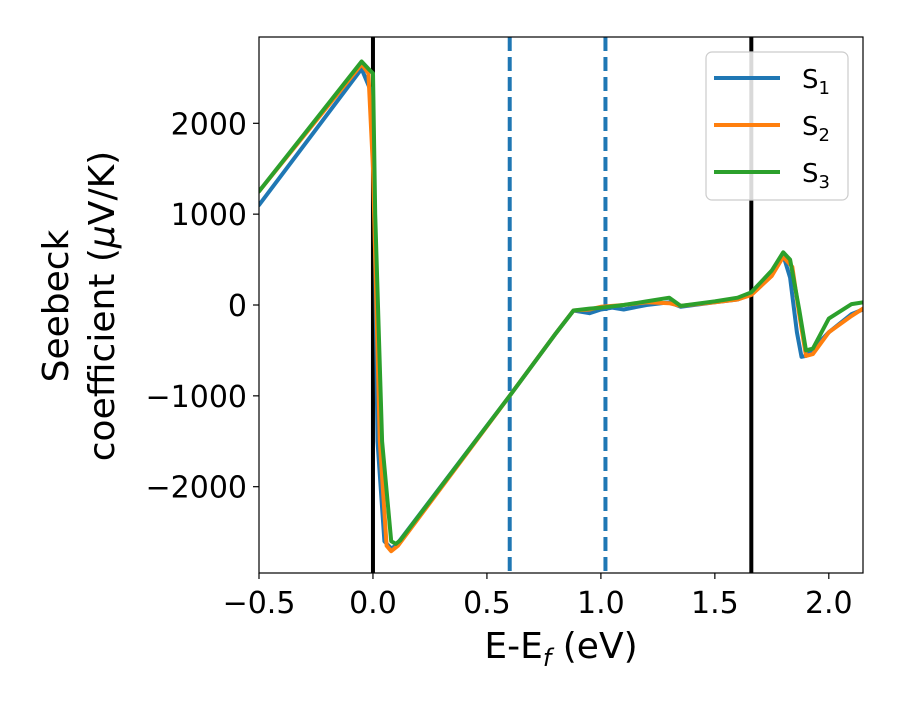 This screenshot has width=900, height=704. What do you see at coordinates (772, 129) in the screenshot?
I see `legend-items: S1 S2 S3` at bounding box center [772, 129].